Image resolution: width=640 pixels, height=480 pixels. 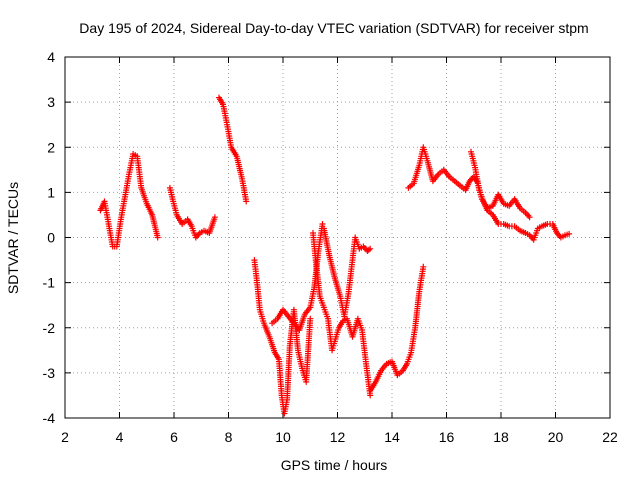 I want to click on x-tick-label: 20, so click(x=556, y=437).